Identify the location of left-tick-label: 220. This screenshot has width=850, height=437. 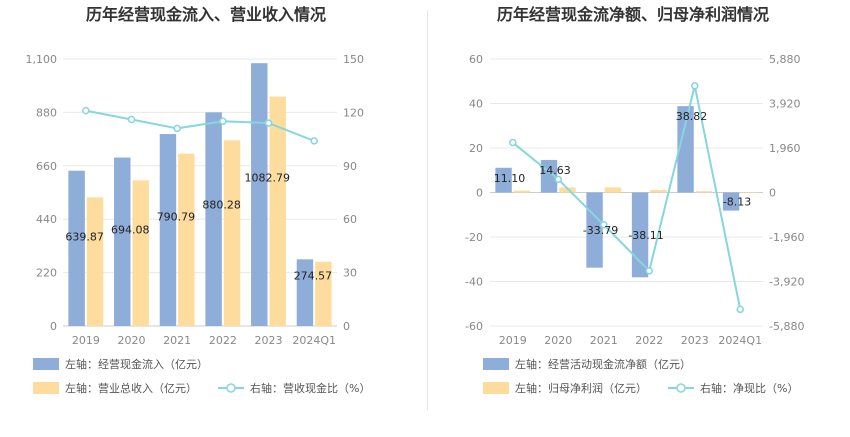
(46, 273).